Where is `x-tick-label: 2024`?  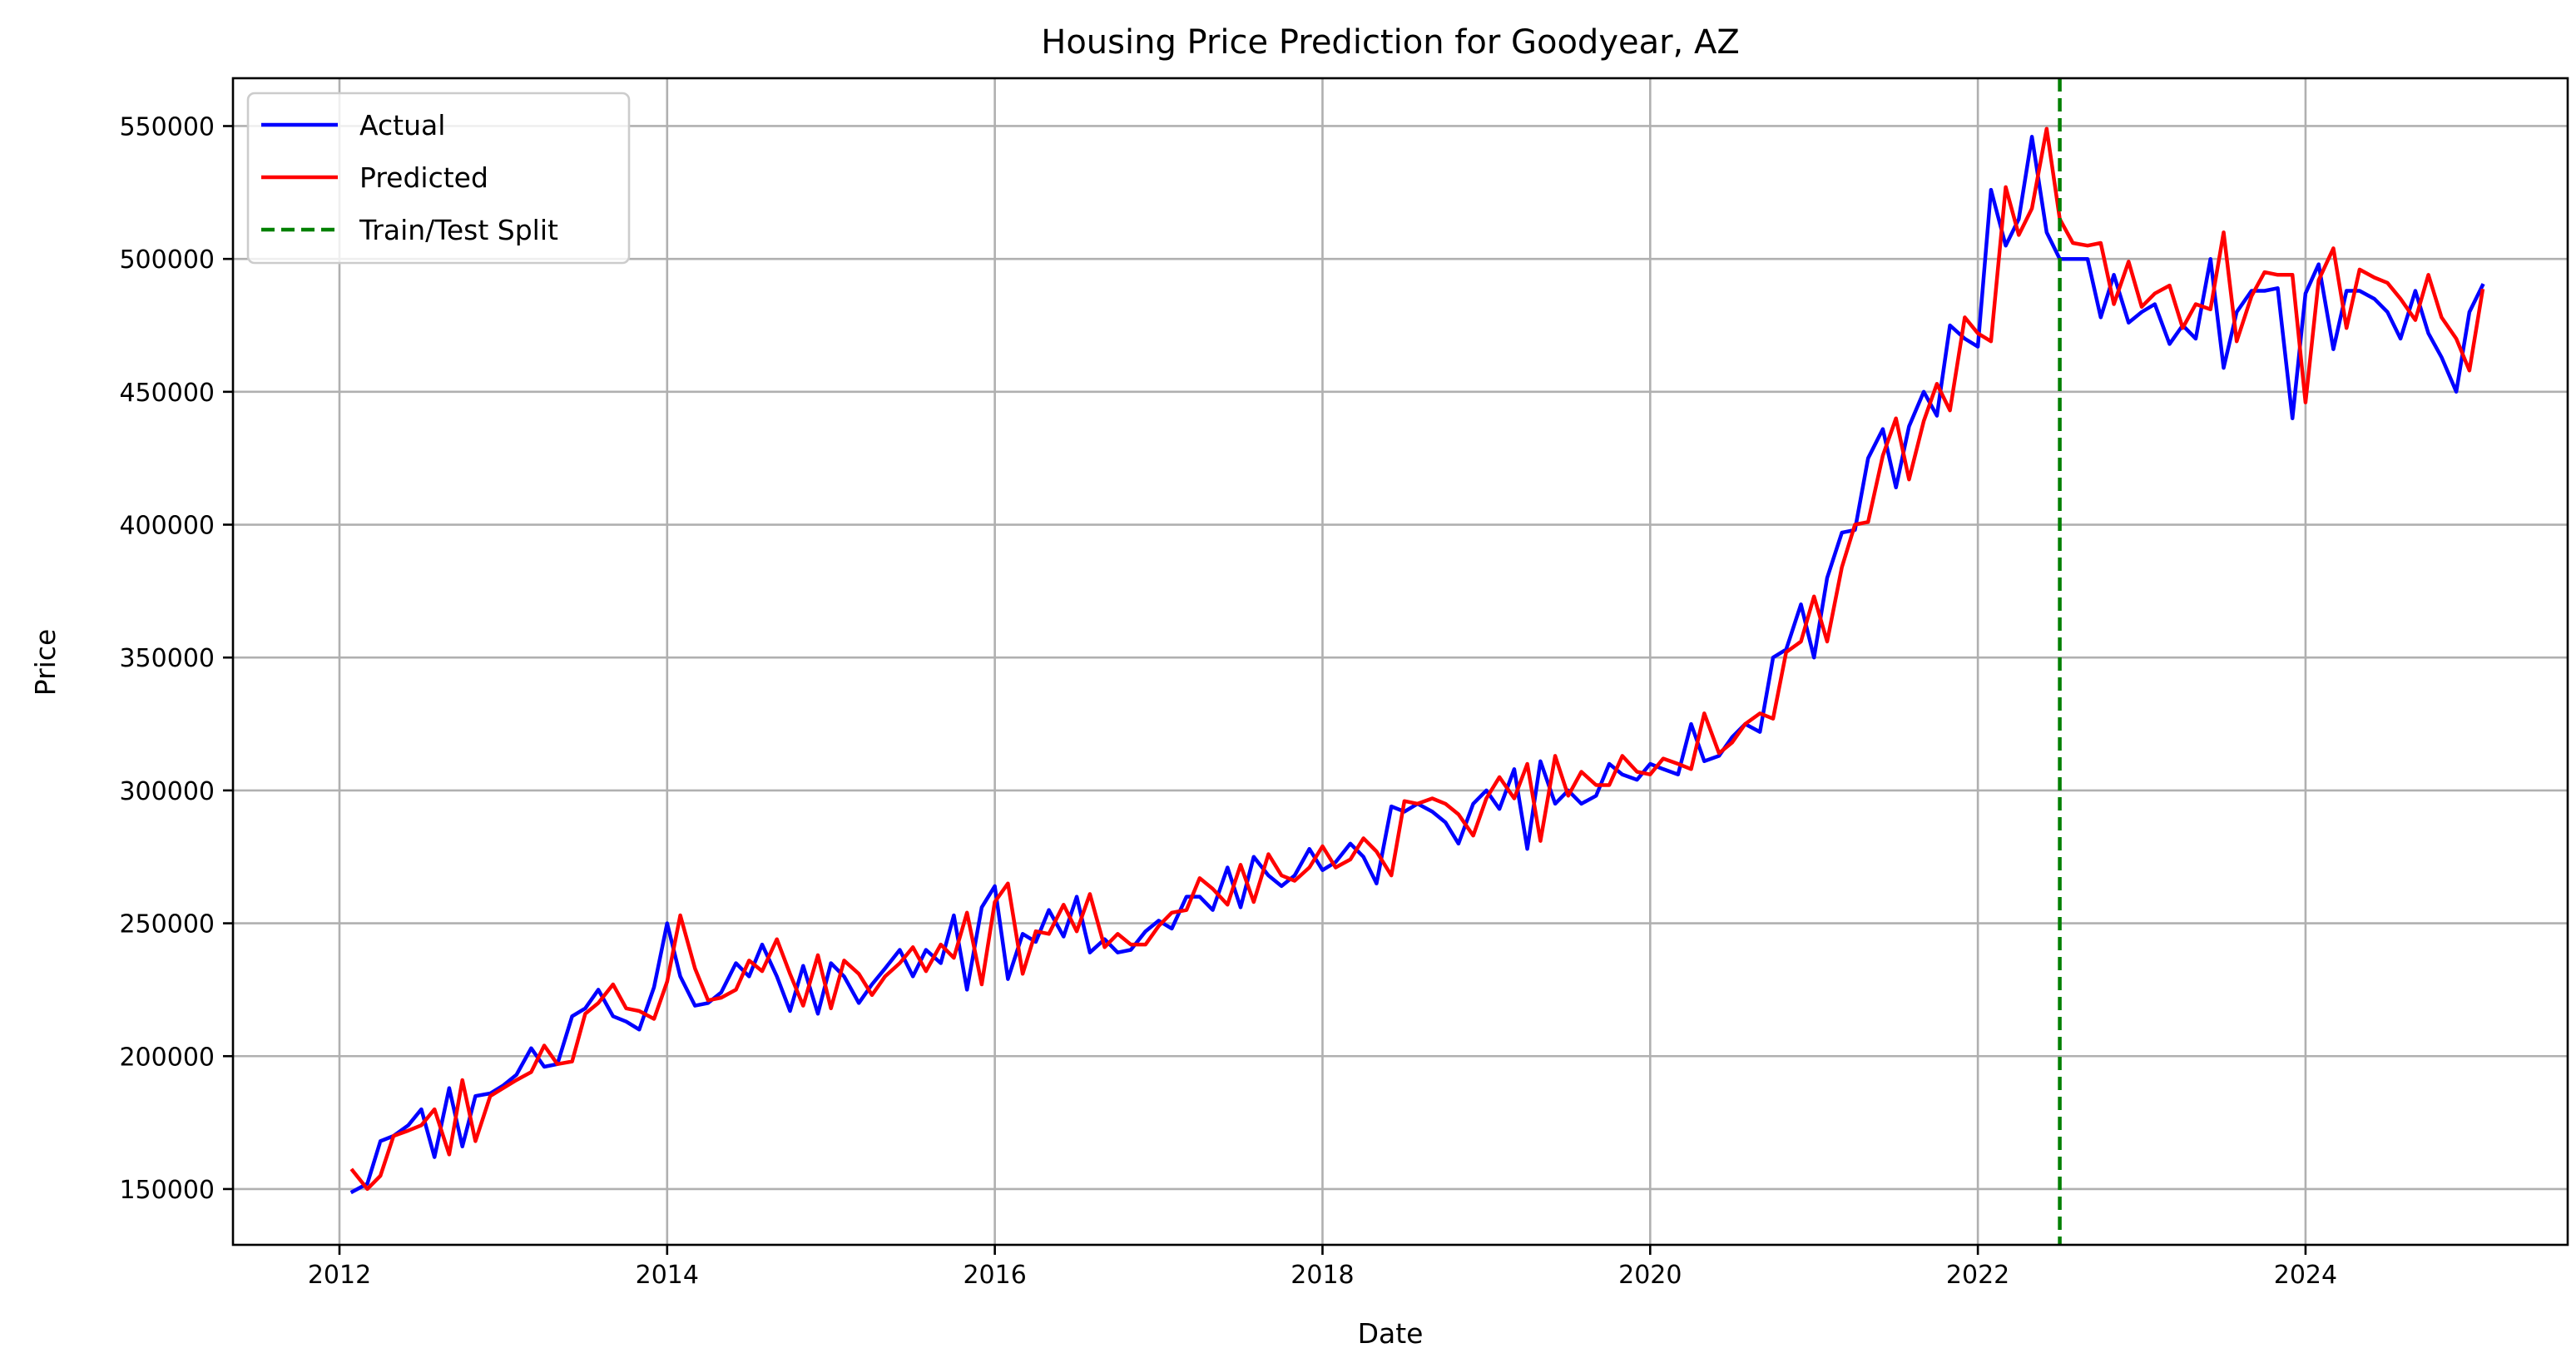
x-tick-label: 2024 is located at coordinates (2306, 1275).